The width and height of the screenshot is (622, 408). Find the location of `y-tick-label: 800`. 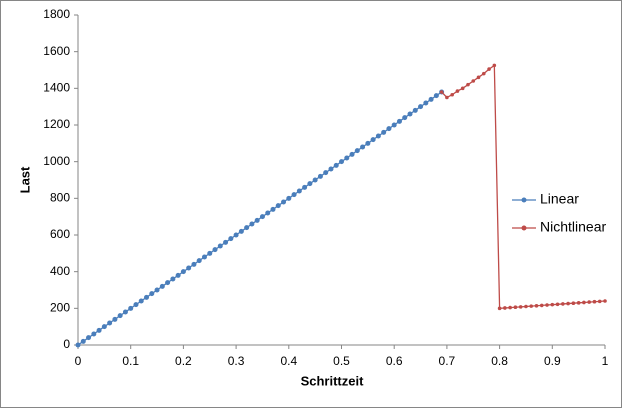

y-tick-label: 800 is located at coordinates (60, 198).